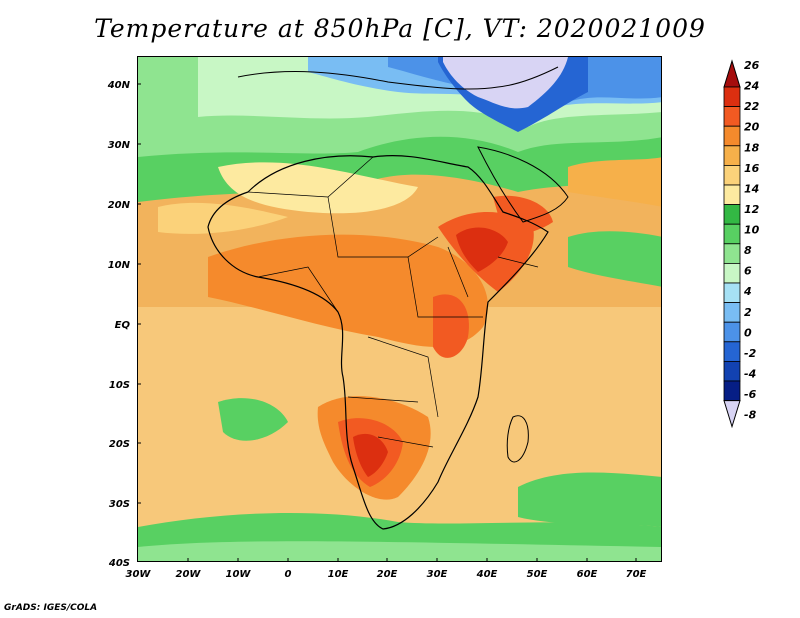  I want to click on footer-credit: GrADS: IGES/COLA, so click(51, 608).